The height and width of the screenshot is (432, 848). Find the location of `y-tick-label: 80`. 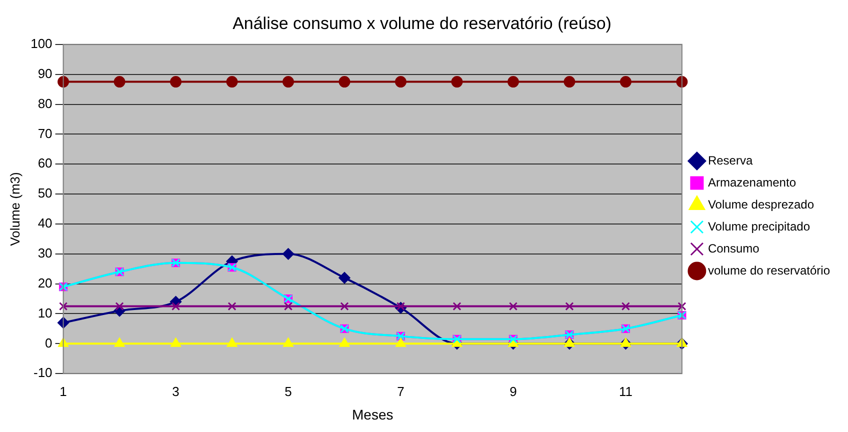

y-tick-label: 80 is located at coordinates (45, 103).